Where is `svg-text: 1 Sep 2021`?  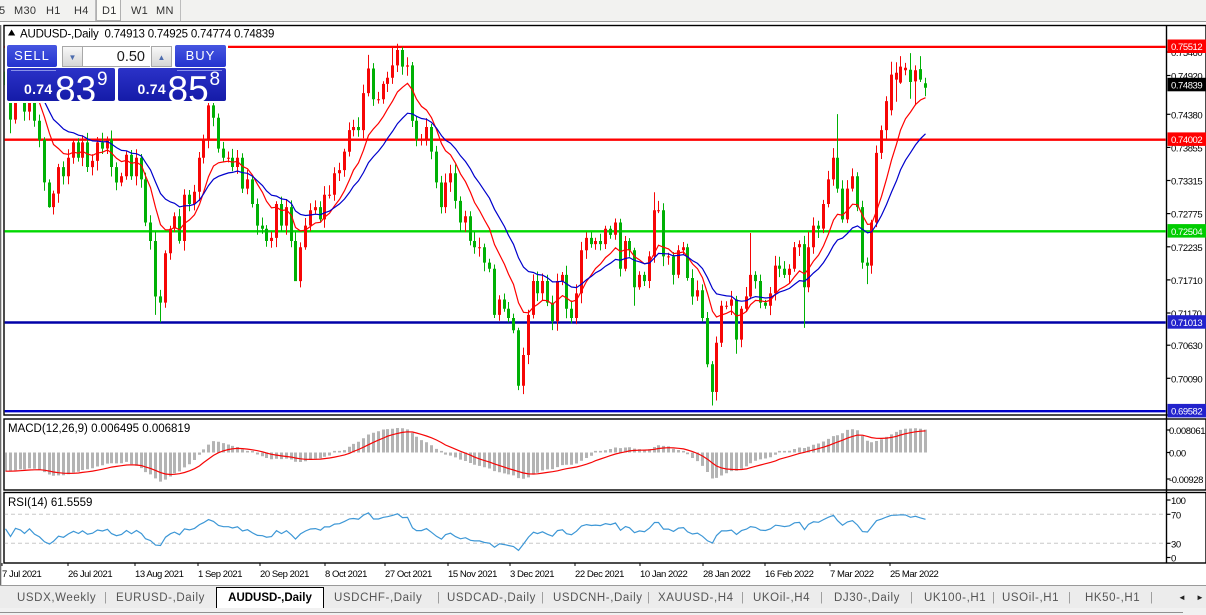
svg-text: 1 Sep 2021 is located at coordinates (220, 574).